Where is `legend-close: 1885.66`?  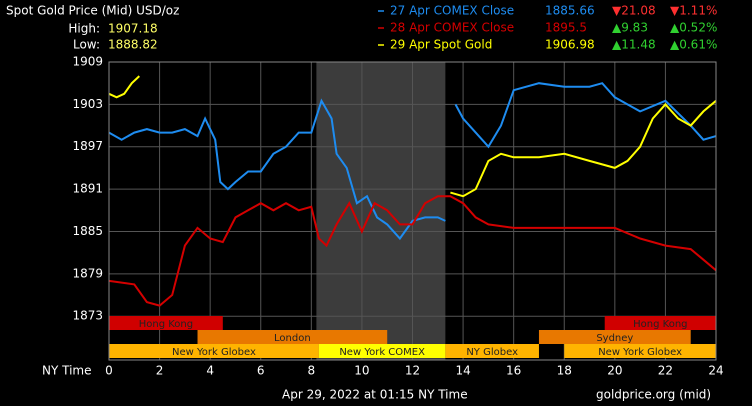
legend-close: 1885.66 is located at coordinates (570, 11).